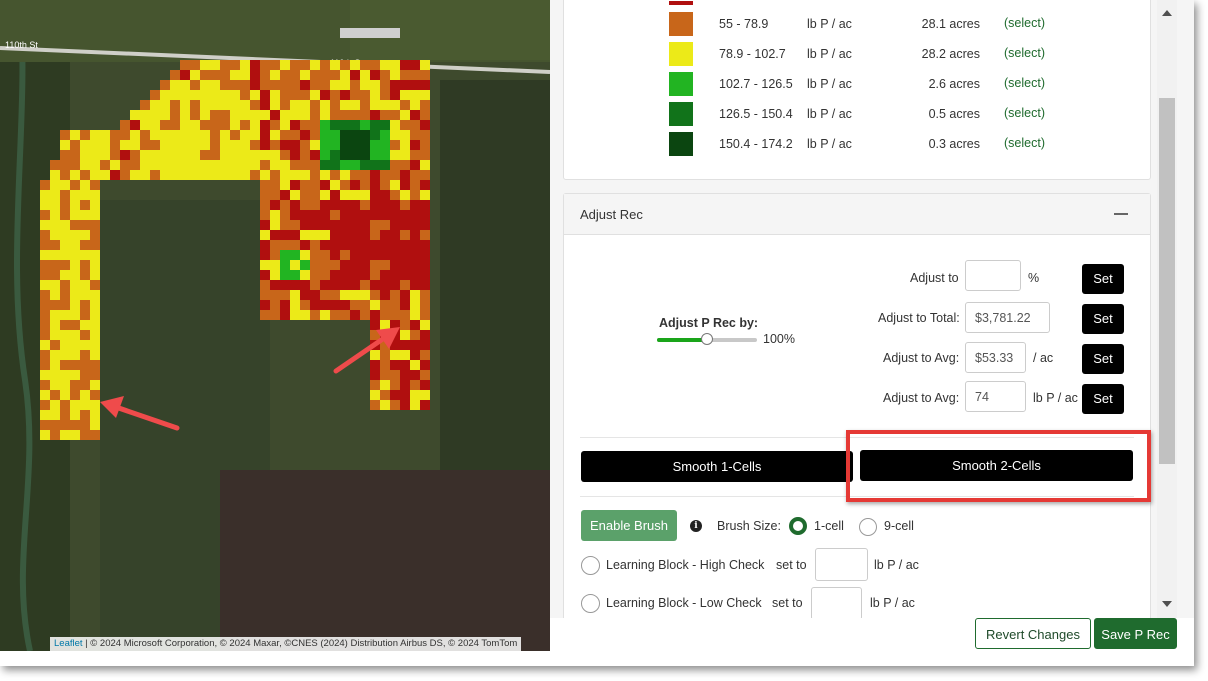 The image size is (1208, 681). I want to click on set-percent-button: Set, so click(1103, 279).